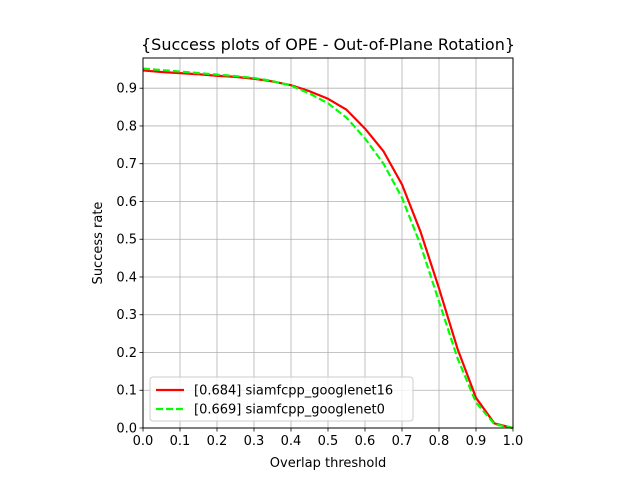 This screenshot has height=484, width=640. Describe the element at coordinates (513, 441) in the screenshot. I see `x-tick-label: 1.0` at that location.